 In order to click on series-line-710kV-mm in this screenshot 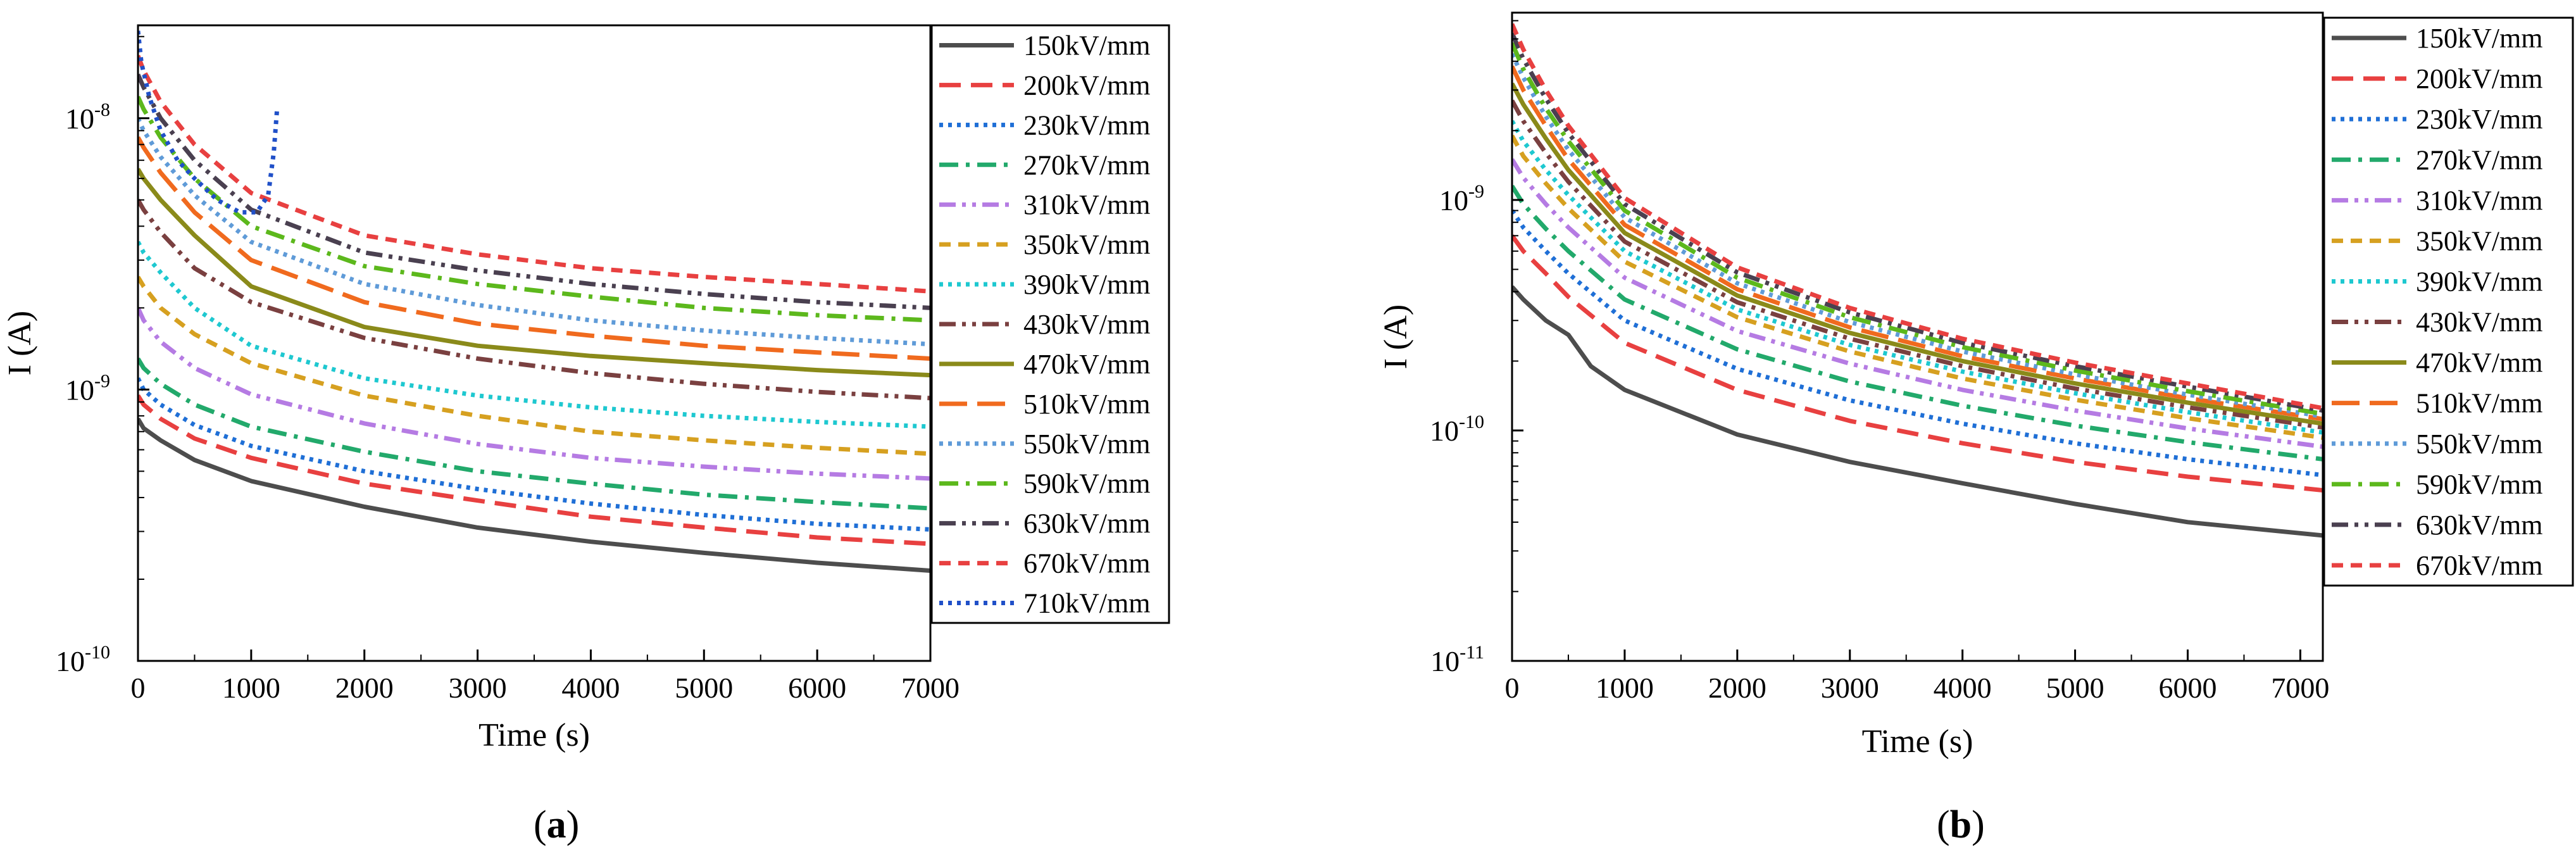, I will do `click(209, 122)`.